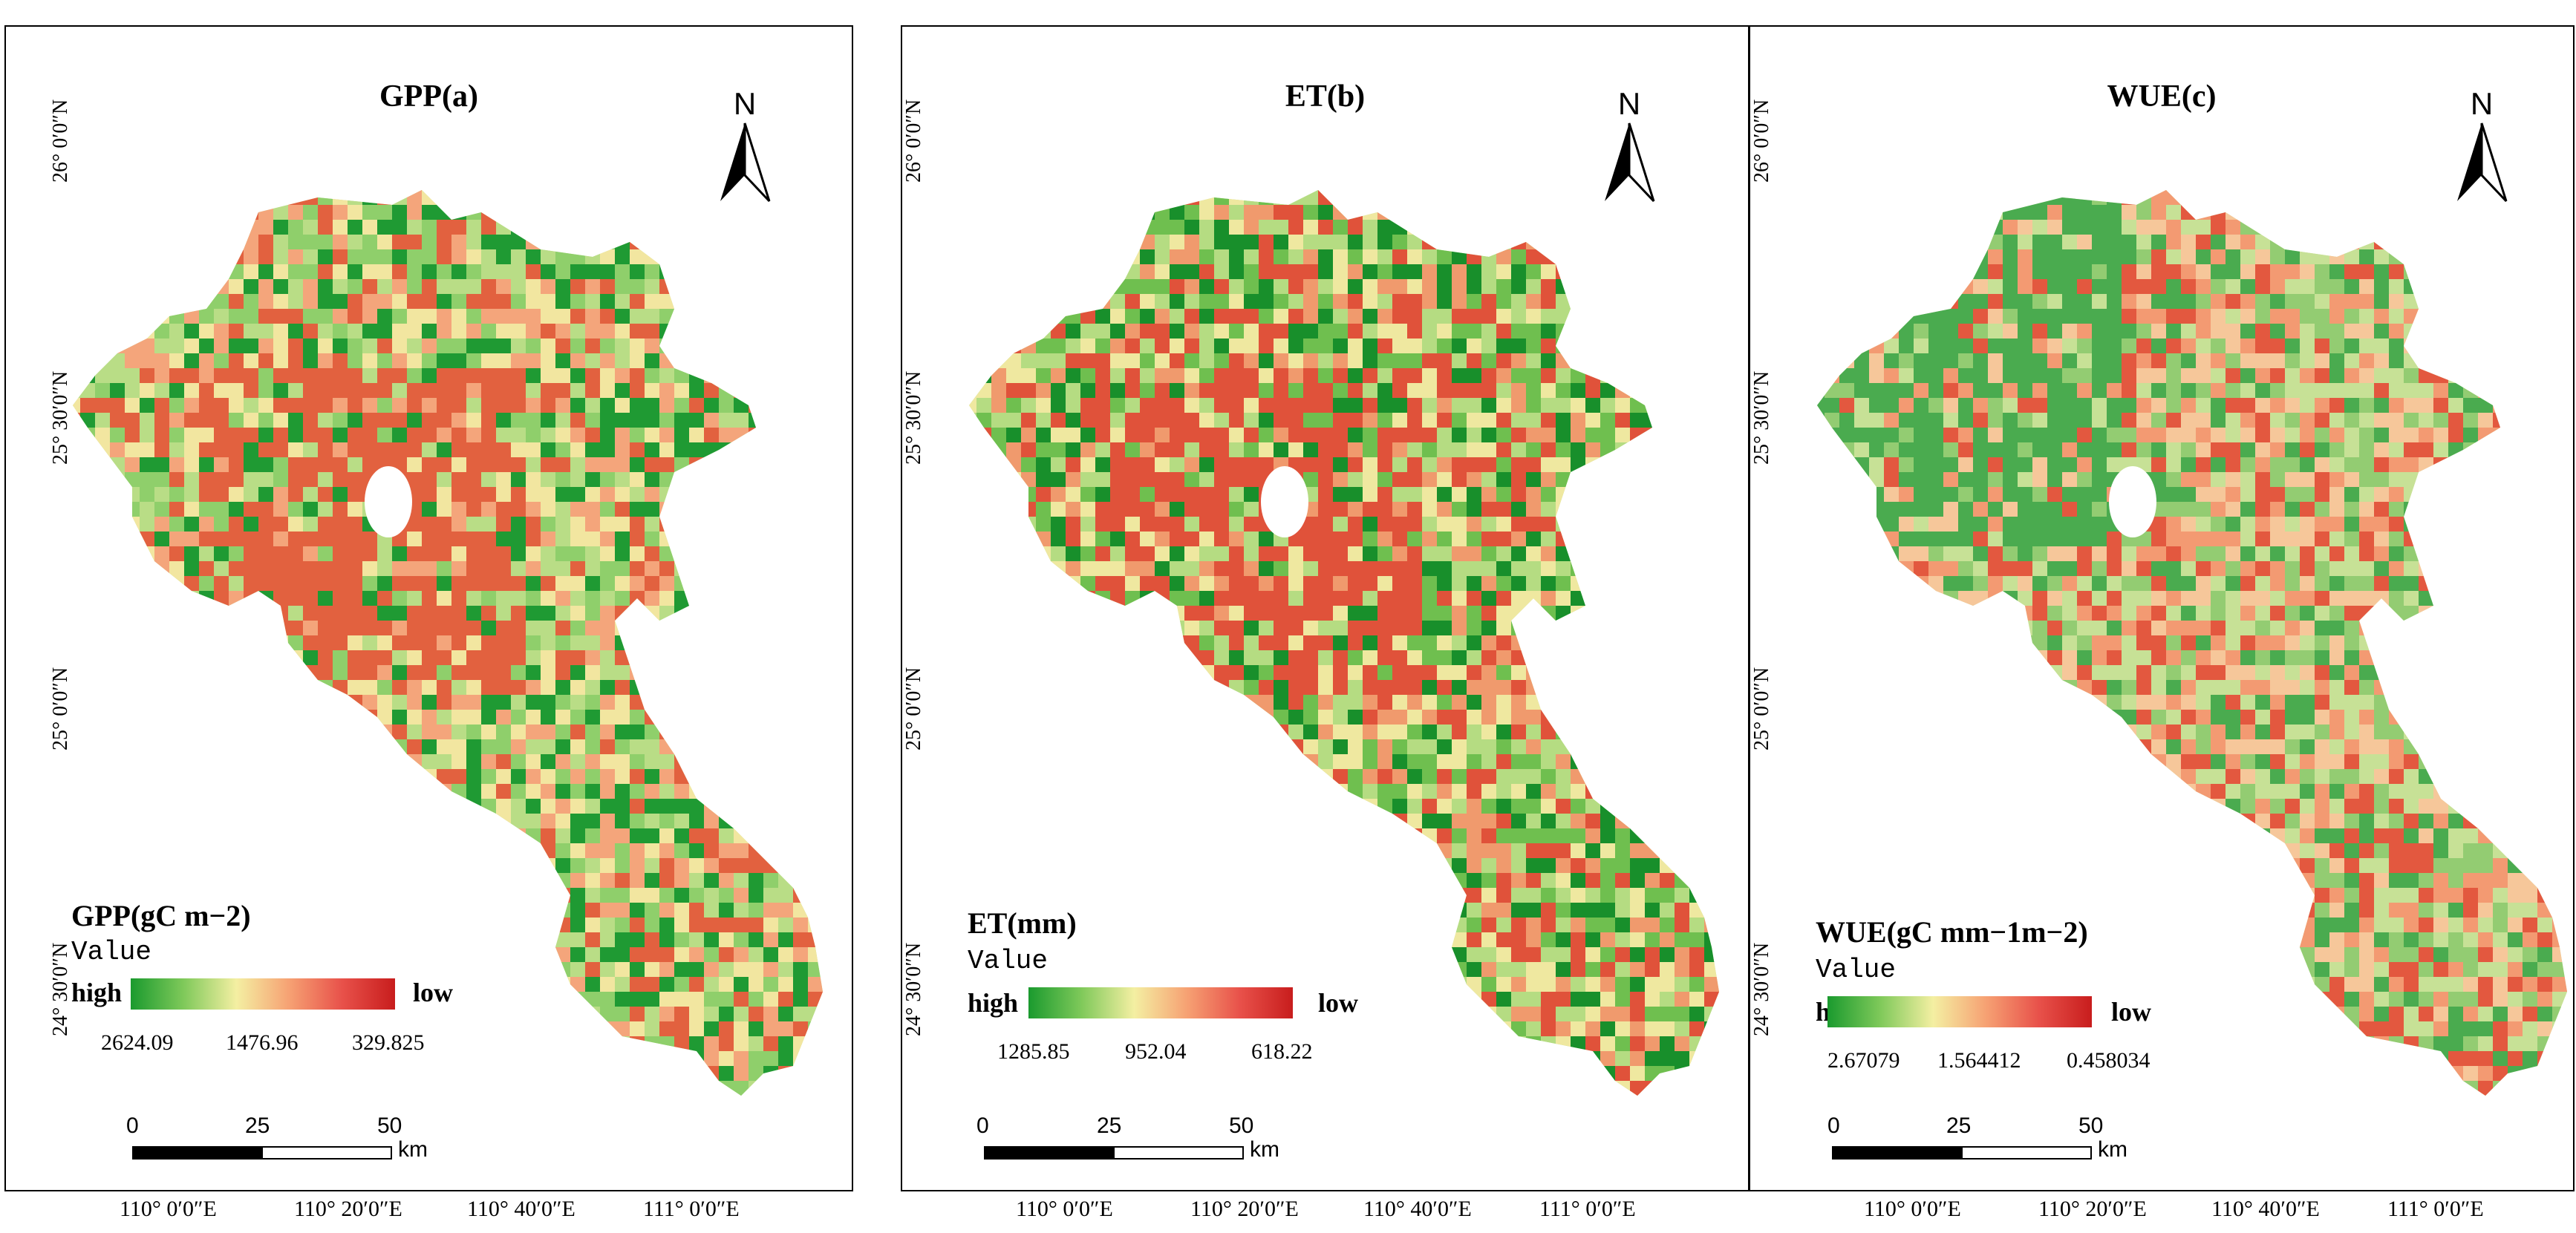  I want to click on legend-title: ET(mm), so click(1022, 923).